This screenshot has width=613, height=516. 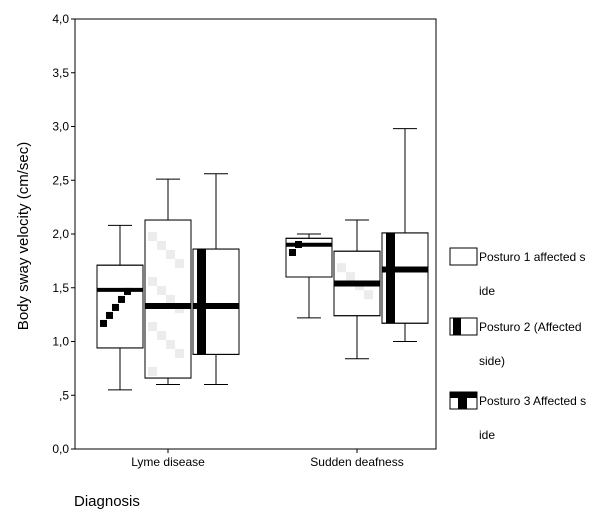 I want to click on legend-item: Posturo 2 (Affected side), so click(x=515, y=342).